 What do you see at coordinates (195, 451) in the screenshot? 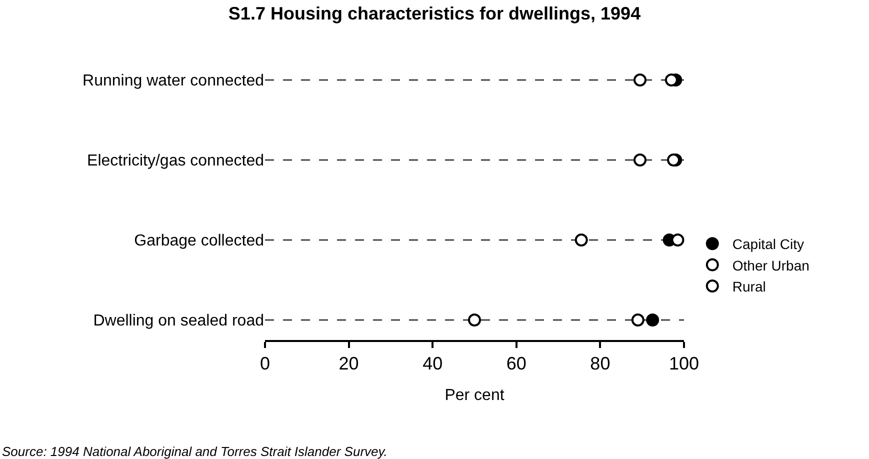
I see `source-note: Source: 1994 National Aboriginal and Torres Strait Islander Survey.` at bounding box center [195, 451].